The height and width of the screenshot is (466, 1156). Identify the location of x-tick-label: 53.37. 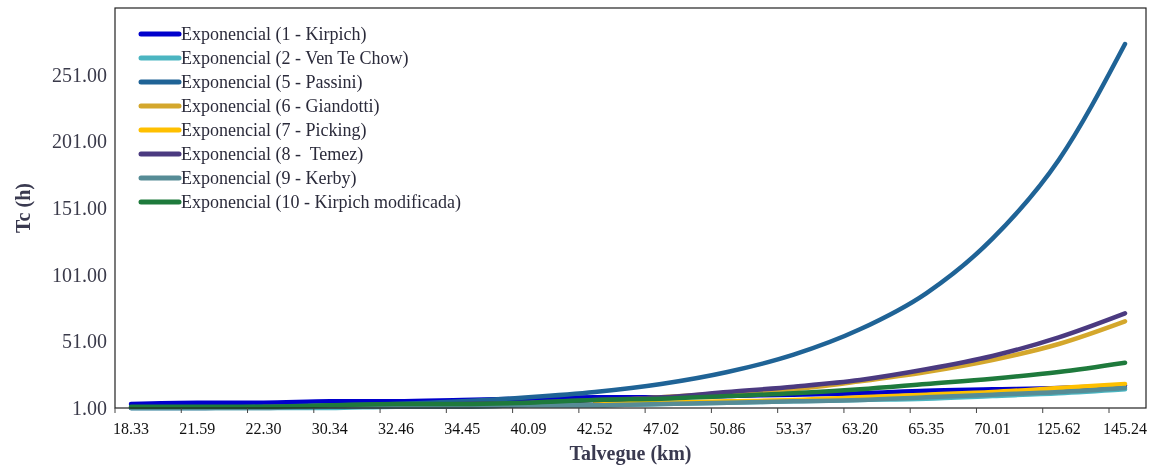
(793, 428).